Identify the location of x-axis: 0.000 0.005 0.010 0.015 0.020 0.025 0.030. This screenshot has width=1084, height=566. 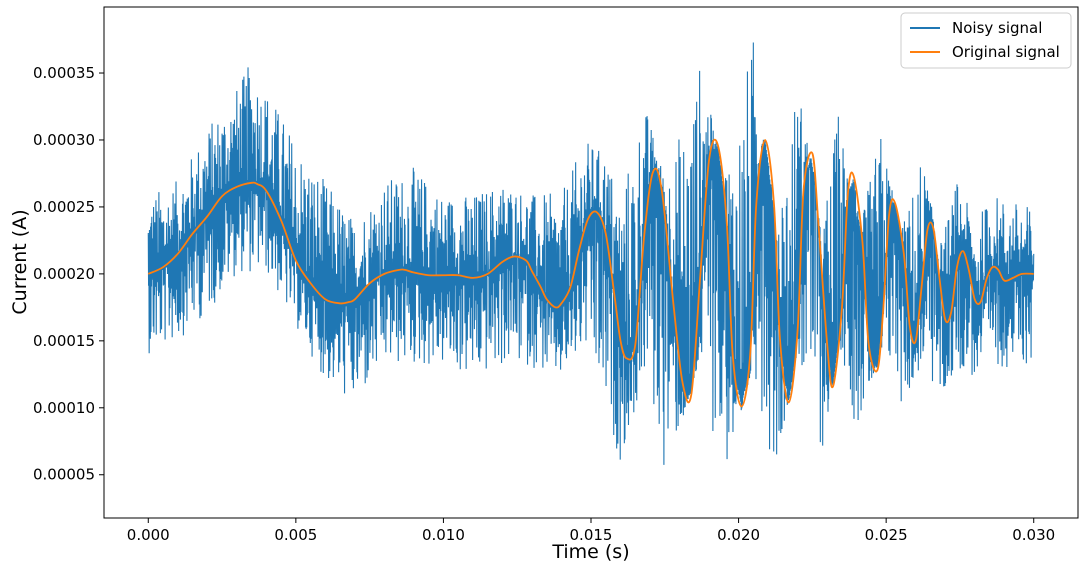
(591, 531).